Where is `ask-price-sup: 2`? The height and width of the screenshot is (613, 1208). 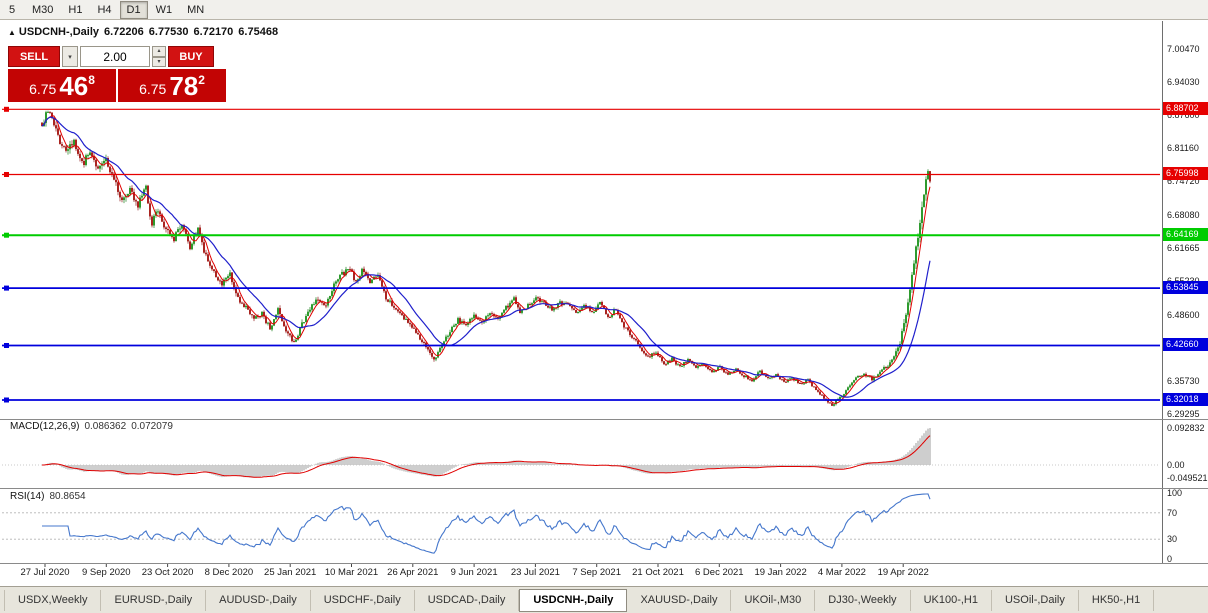
ask-price-sup: 2 is located at coordinates (201, 80).